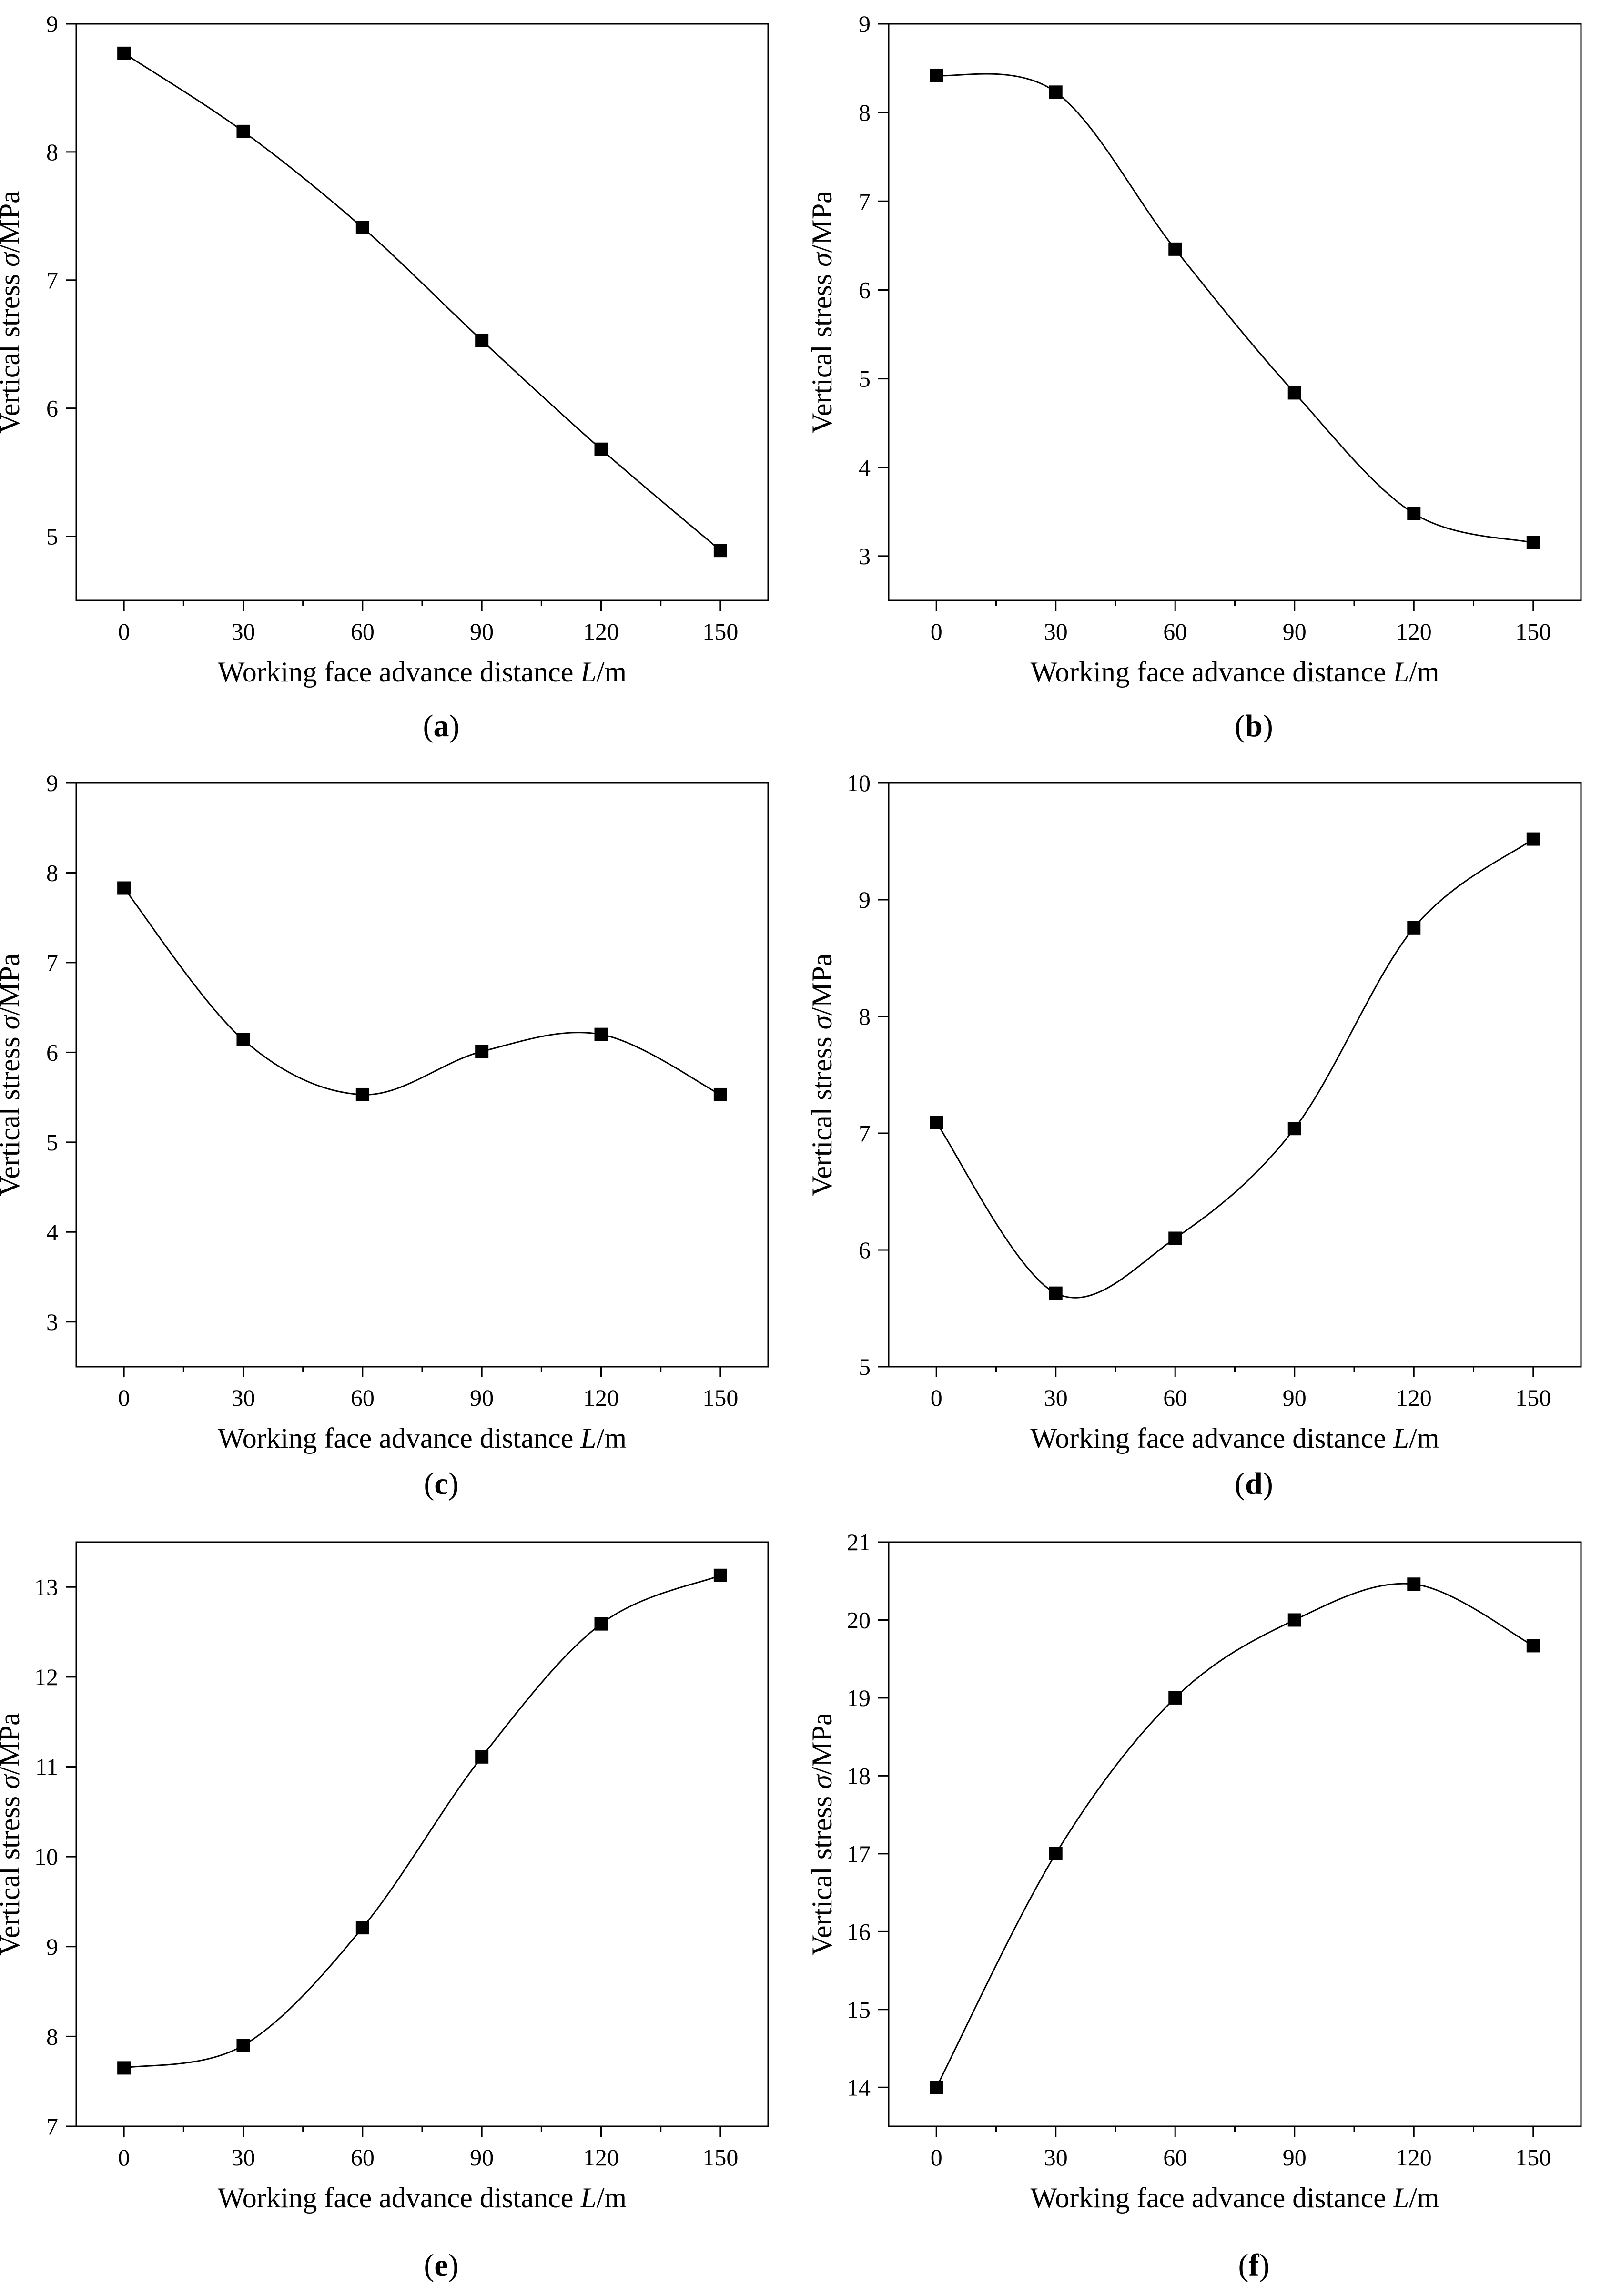  Describe the element at coordinates (859, 1542) in the screenshot. I see `y-tick-label: 21` at that location.